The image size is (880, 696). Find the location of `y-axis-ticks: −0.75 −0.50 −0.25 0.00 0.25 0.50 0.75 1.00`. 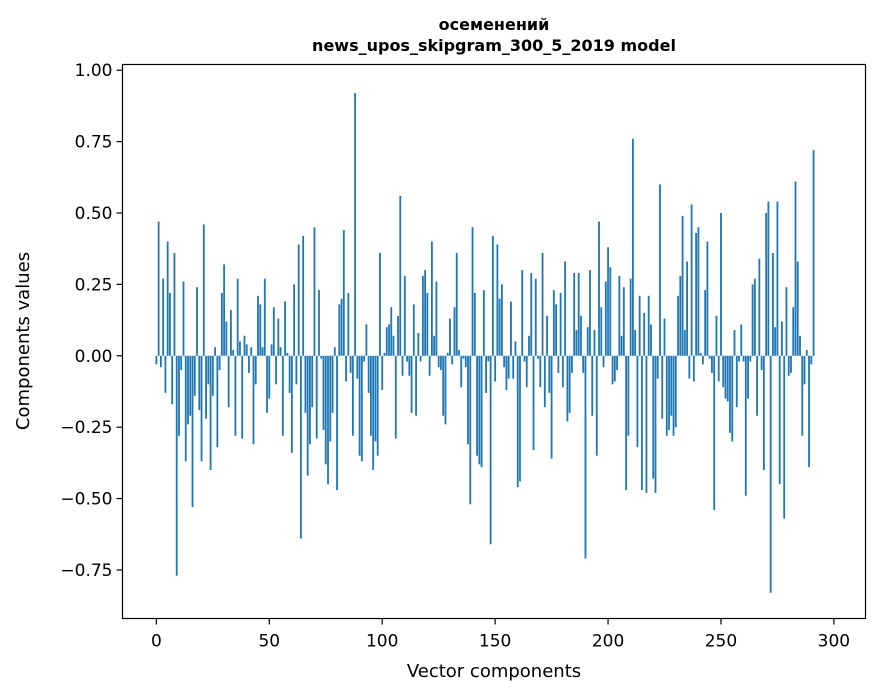

y-axis-ticks: −0.75 −0.50 −0.25 0.00 0.25 0.50 0.75 1.00 is located at coordinates (91, 321).